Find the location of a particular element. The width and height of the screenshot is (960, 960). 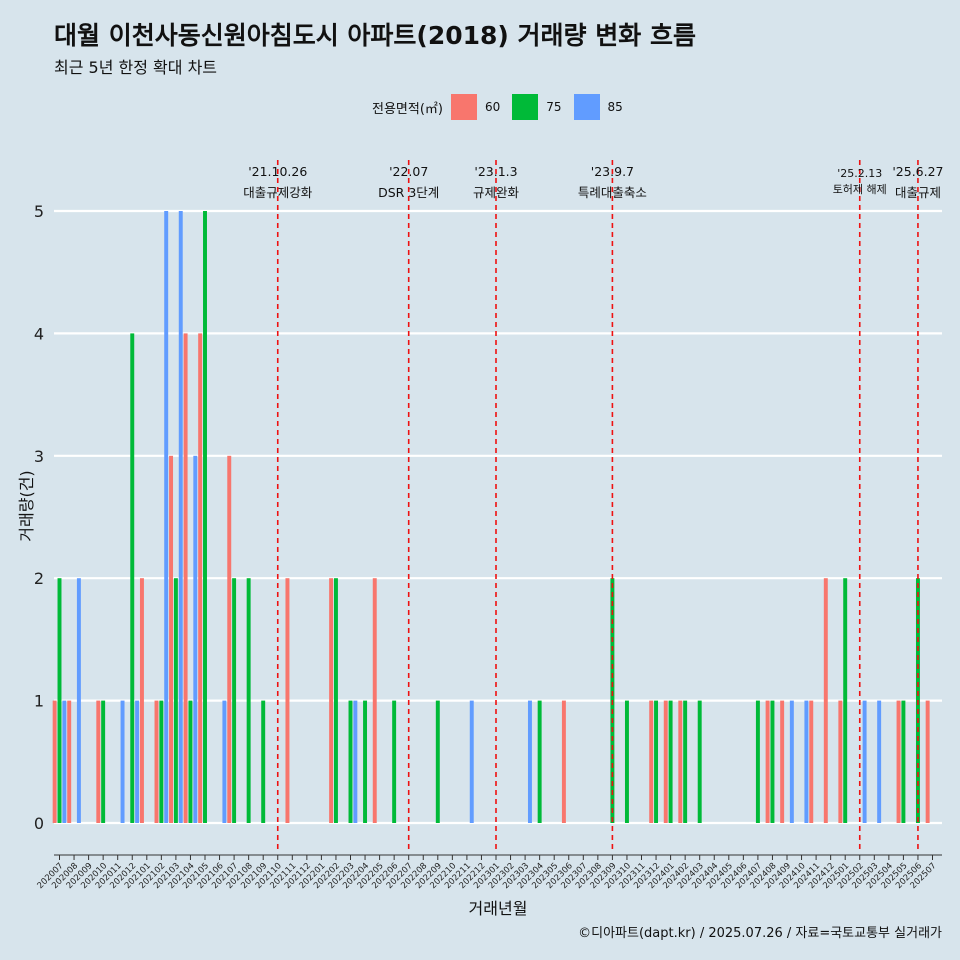

legend-item-60: 60 is located at coordinates (478, 107).